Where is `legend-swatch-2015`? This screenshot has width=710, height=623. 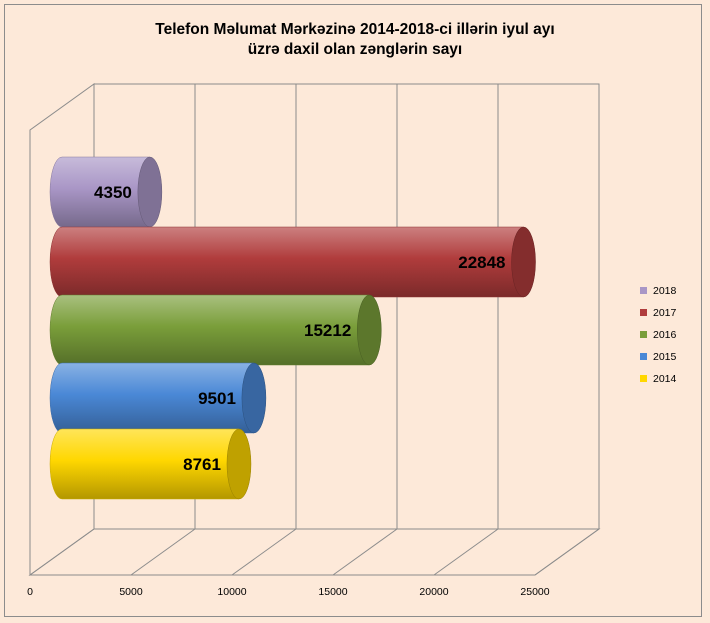
legend-swatch-2015 is located at coordinates (643, 356).